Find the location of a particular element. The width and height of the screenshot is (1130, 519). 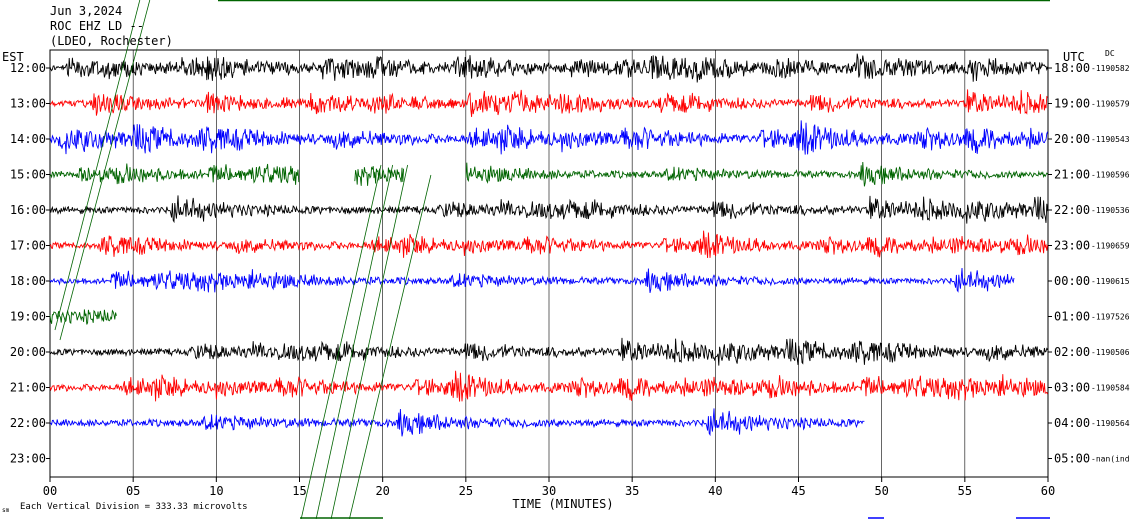

header-station: ROC EHZ LD -- is located at coordinates (97, 26).